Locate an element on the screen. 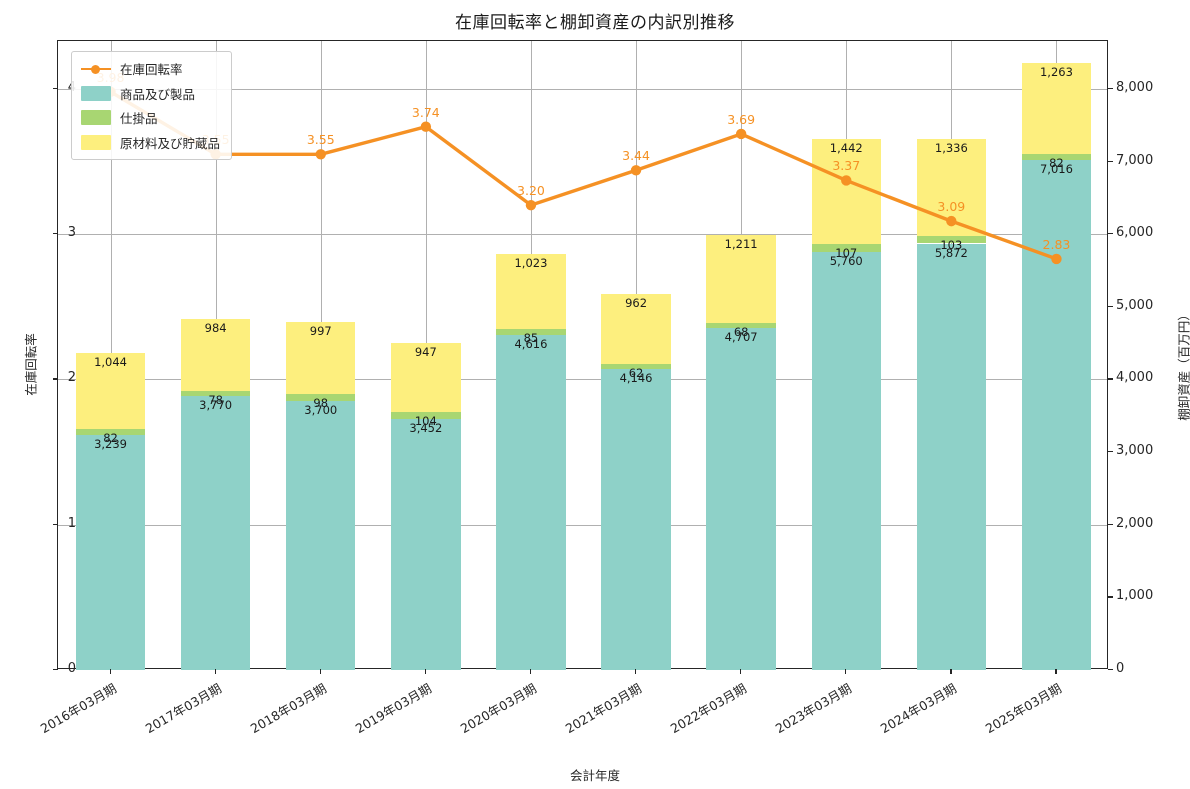 The width and height of the screenshot is (1190, 789). legend-item-label: 仕掛品 is located at coordinates (139, 118).